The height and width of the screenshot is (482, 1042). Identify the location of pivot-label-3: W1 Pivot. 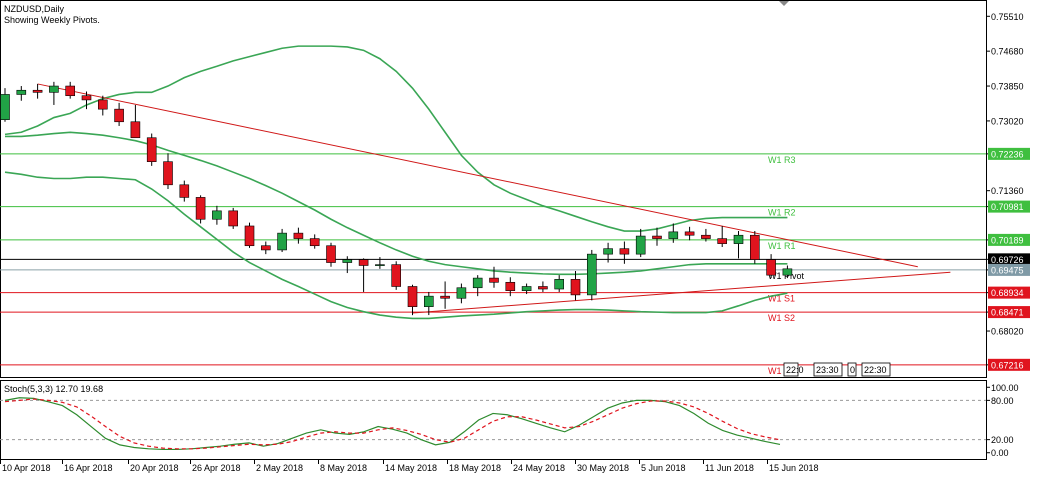
(786, 276).